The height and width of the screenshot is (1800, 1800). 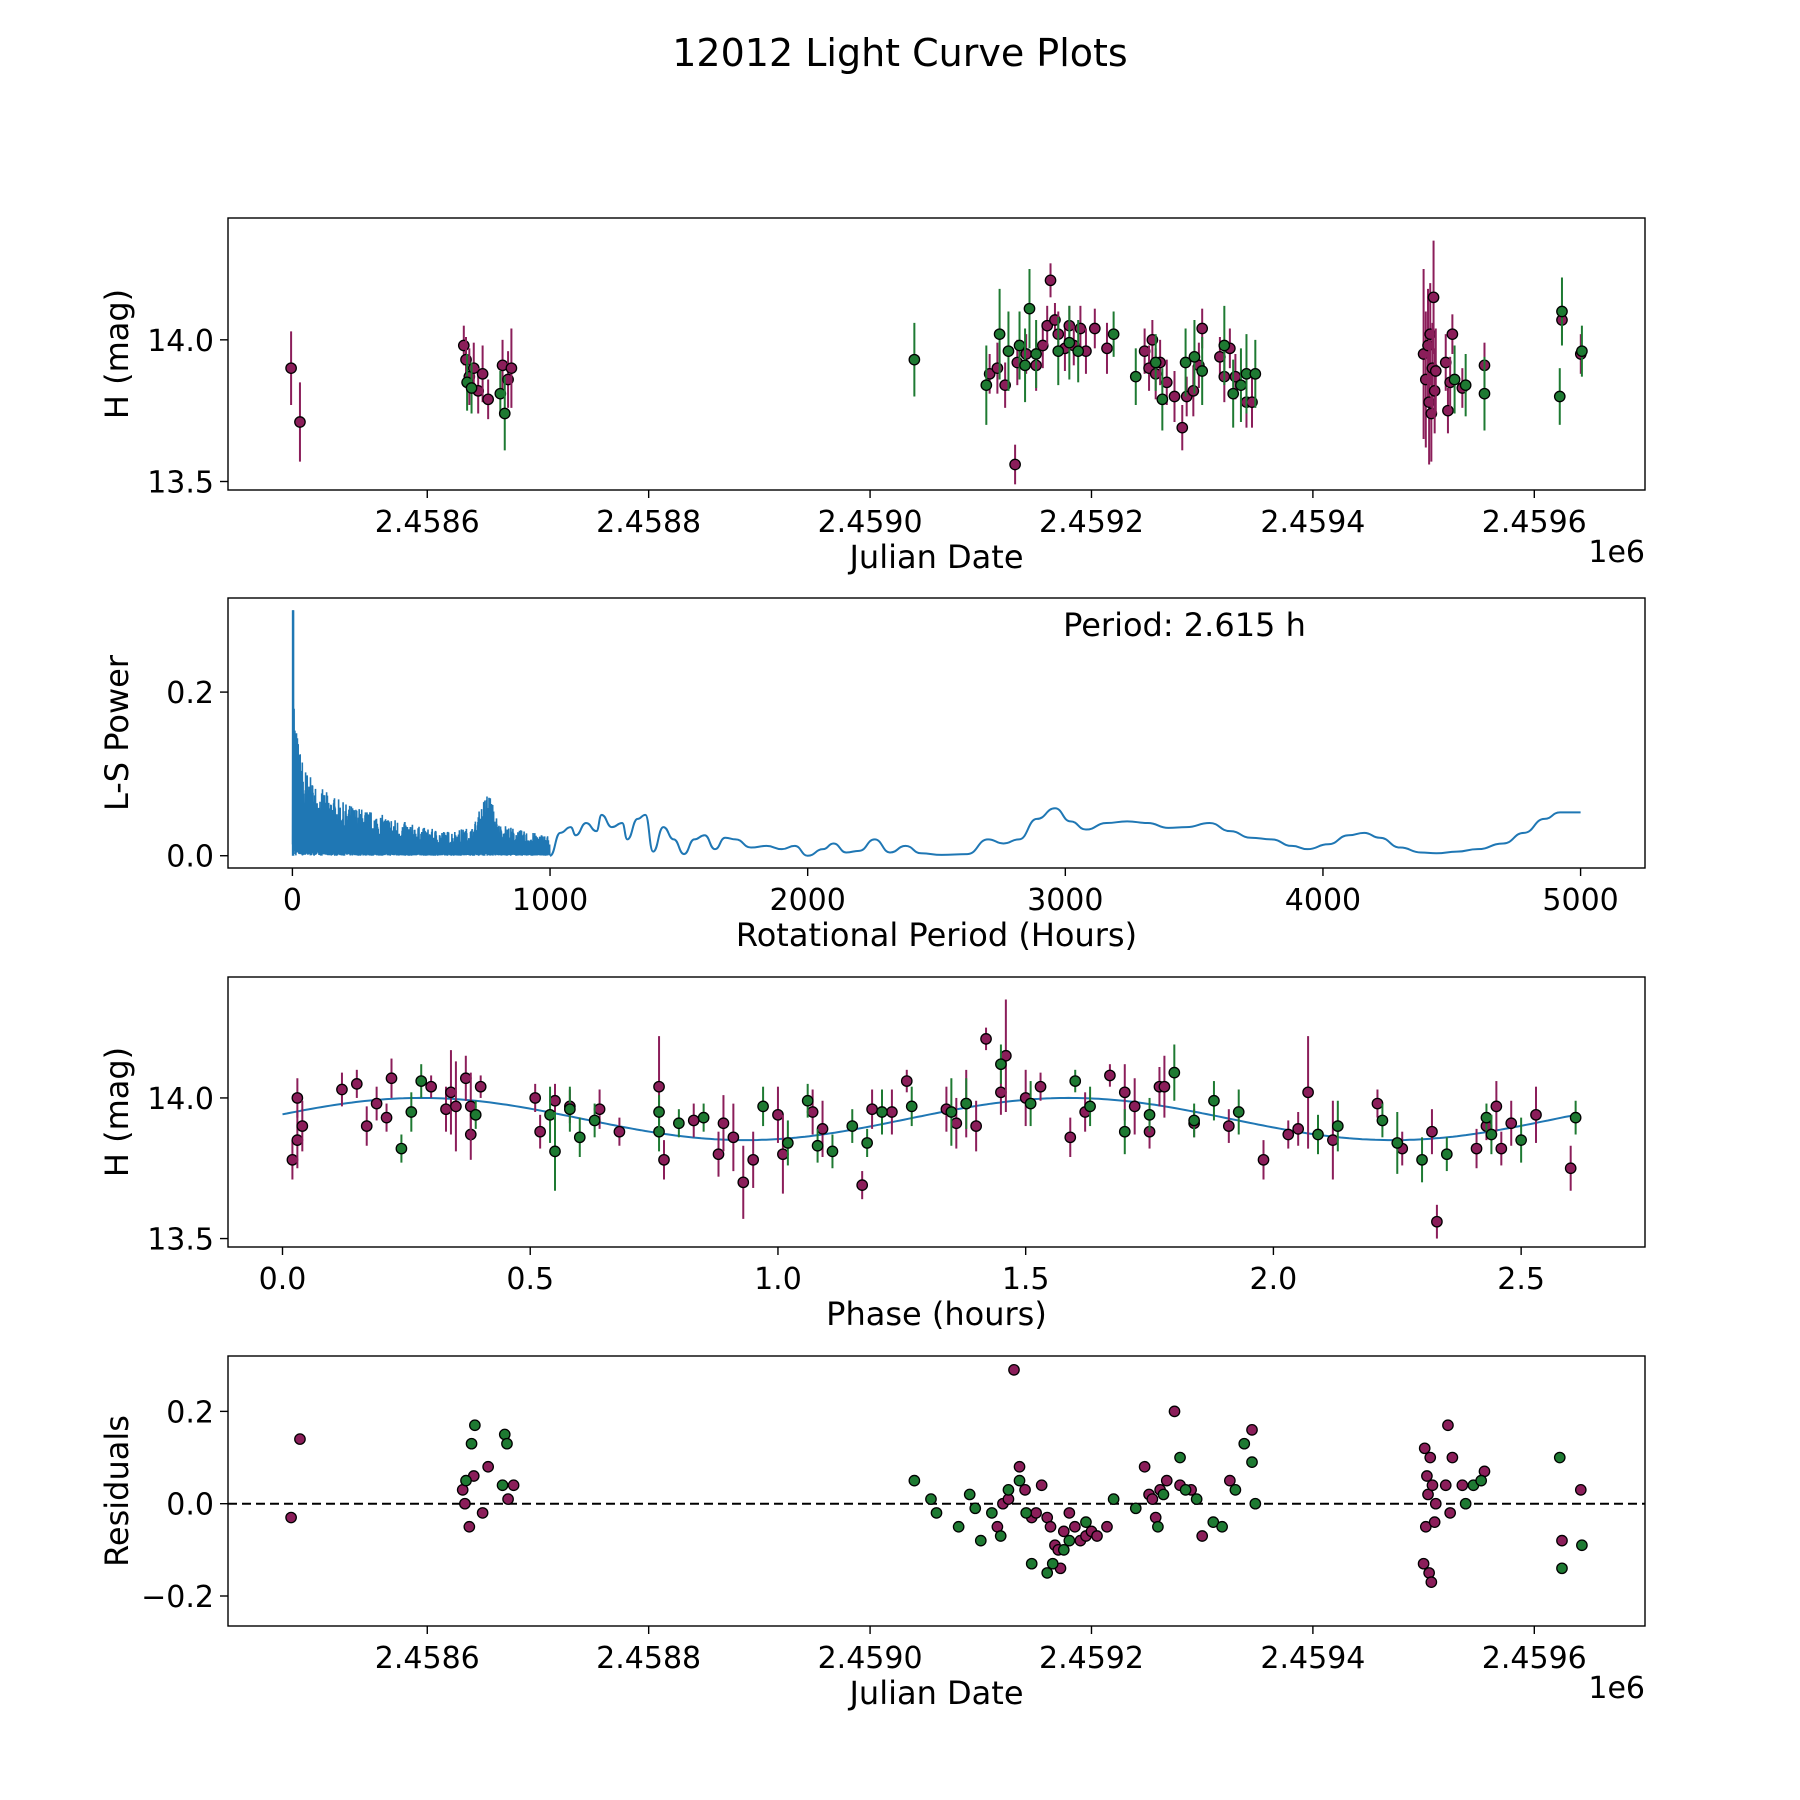 What do you see at coordinates (936, 1314) in the screenshot?
I see `x-axis-label: Phase (hours)` at bounding box center [936, 1314].